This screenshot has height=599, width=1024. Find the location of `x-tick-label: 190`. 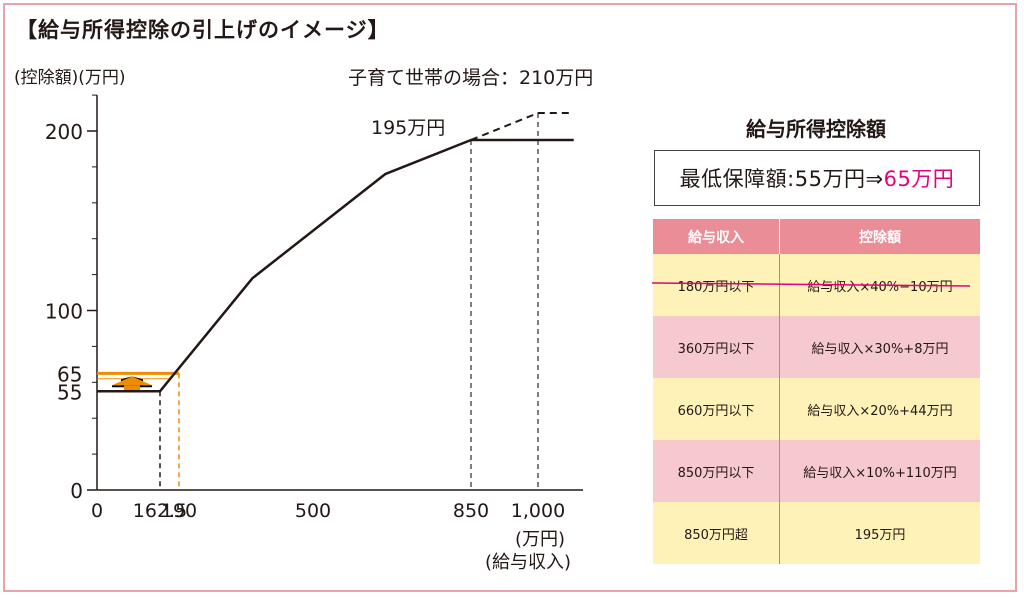

x-tick-label: 190 is located at coordinates (179, 511).